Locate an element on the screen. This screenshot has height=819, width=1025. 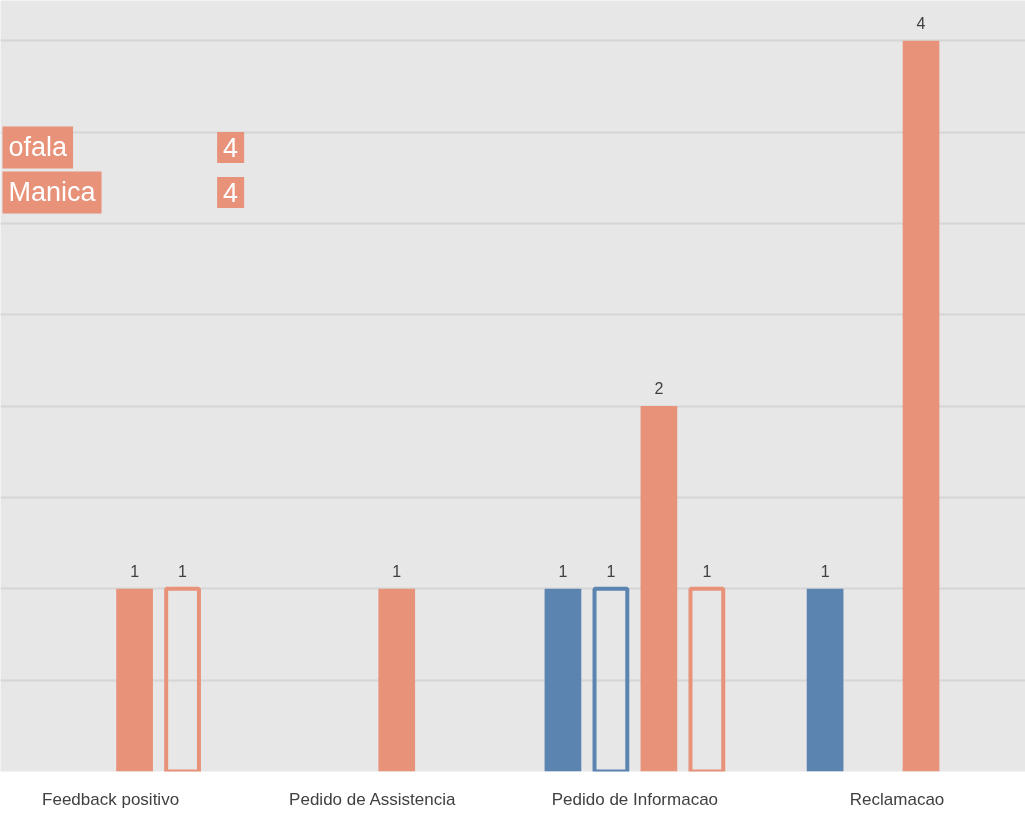
annotation: Manica is located at coordinates (52, 192).